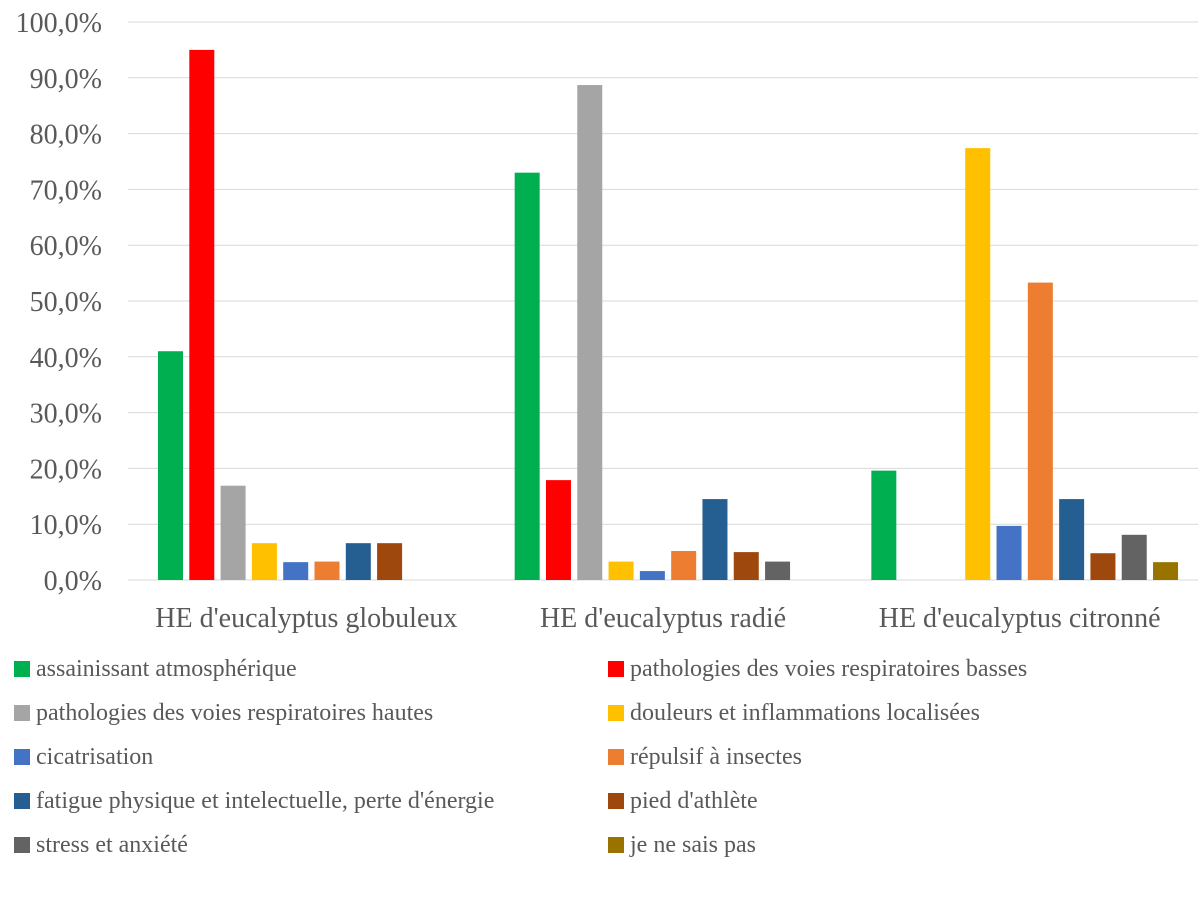  I want to click on legend-item: douleurs et inflammations localisées, so click(794, 713).